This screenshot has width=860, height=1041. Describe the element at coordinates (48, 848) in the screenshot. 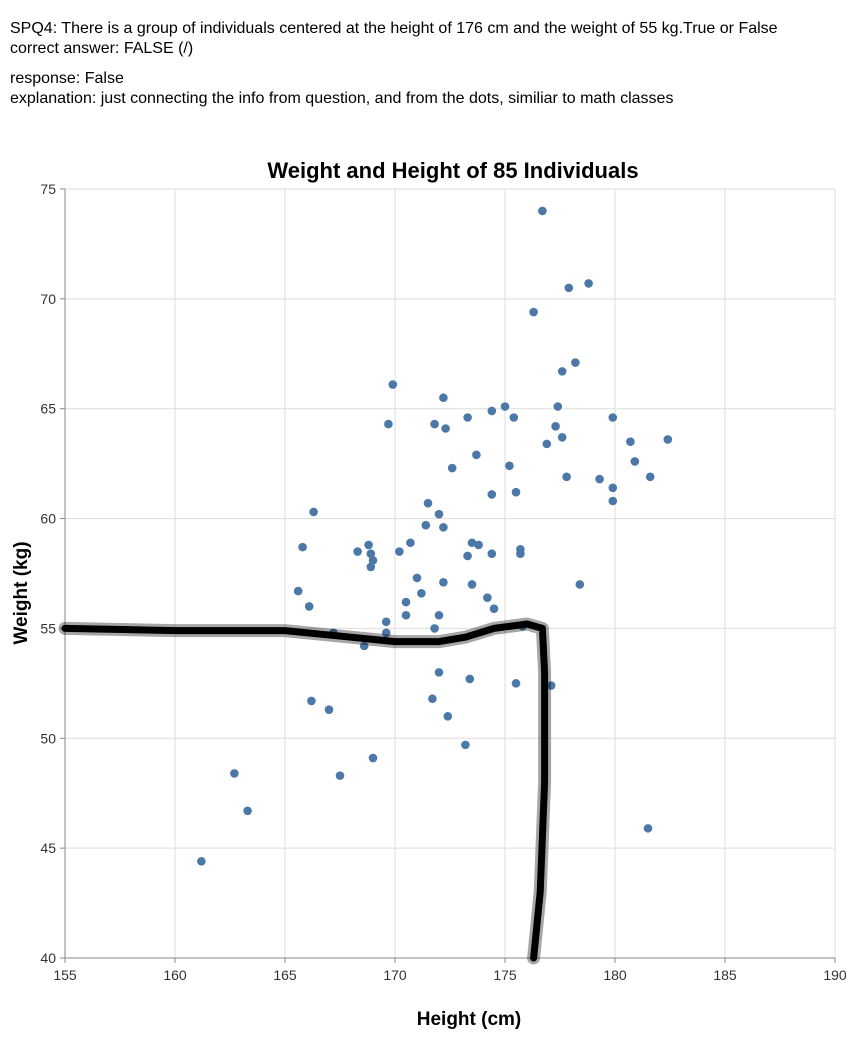

I see `y-tick-label: 45` at that location.